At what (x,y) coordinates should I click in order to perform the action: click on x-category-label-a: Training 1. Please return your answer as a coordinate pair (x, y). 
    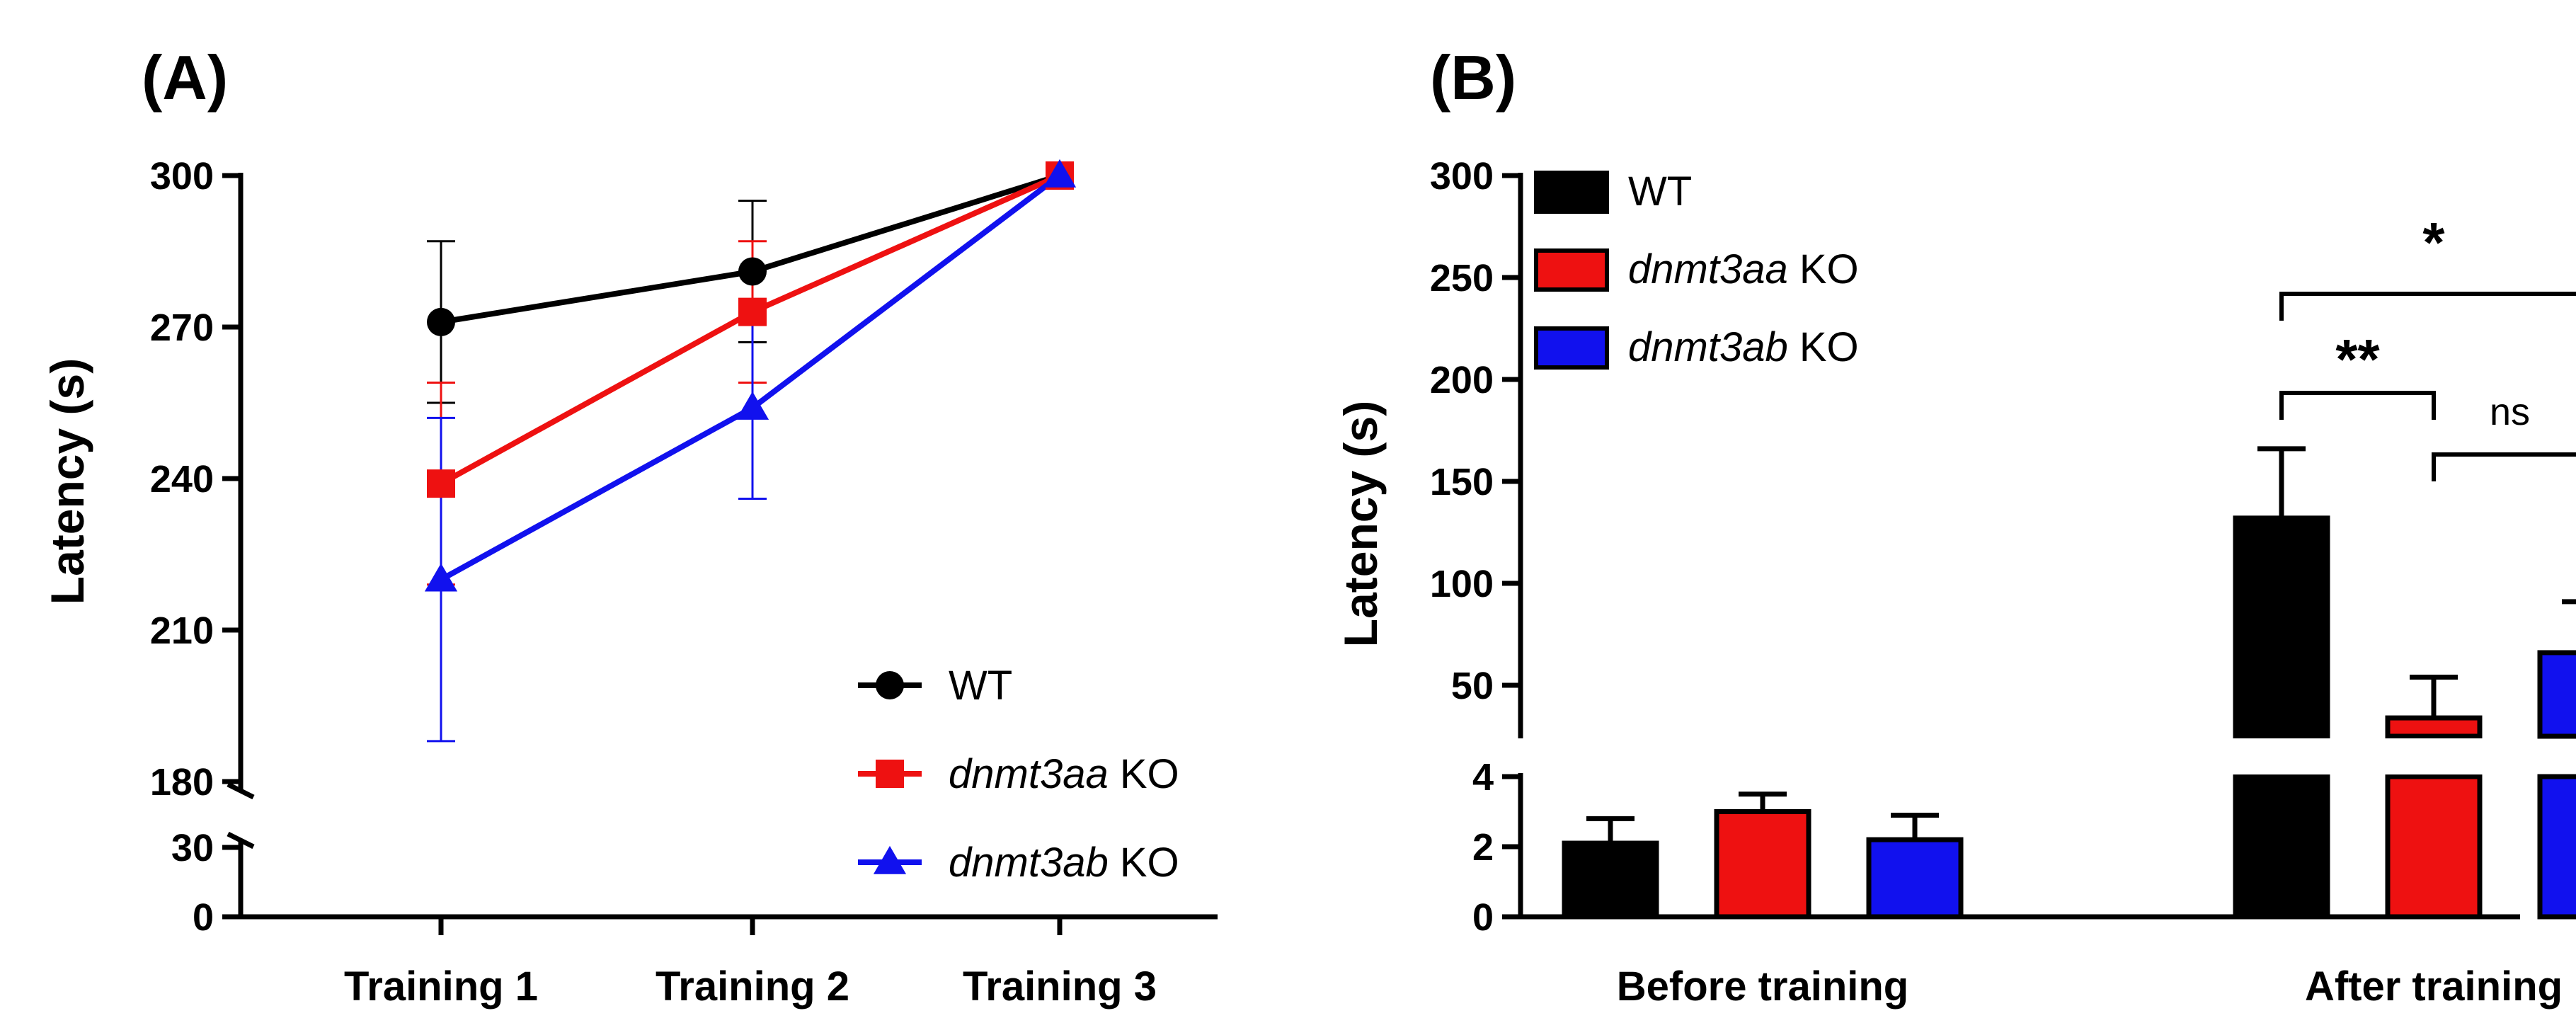
    Looking at the image, I should click on (441, 987).